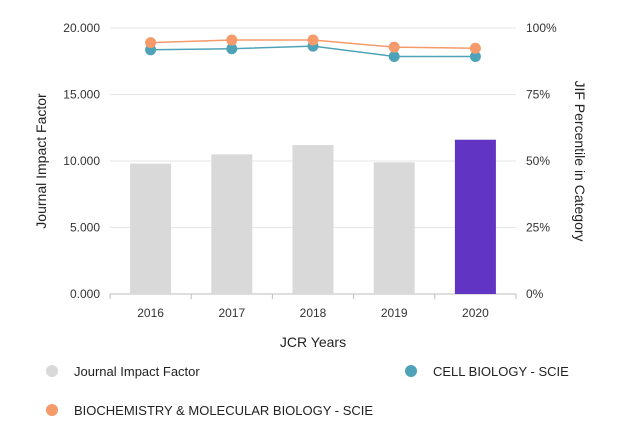 The width and height of the screenshot is (622, 432). I want to click on y2-tick-label: 75%, so click(538, 95).